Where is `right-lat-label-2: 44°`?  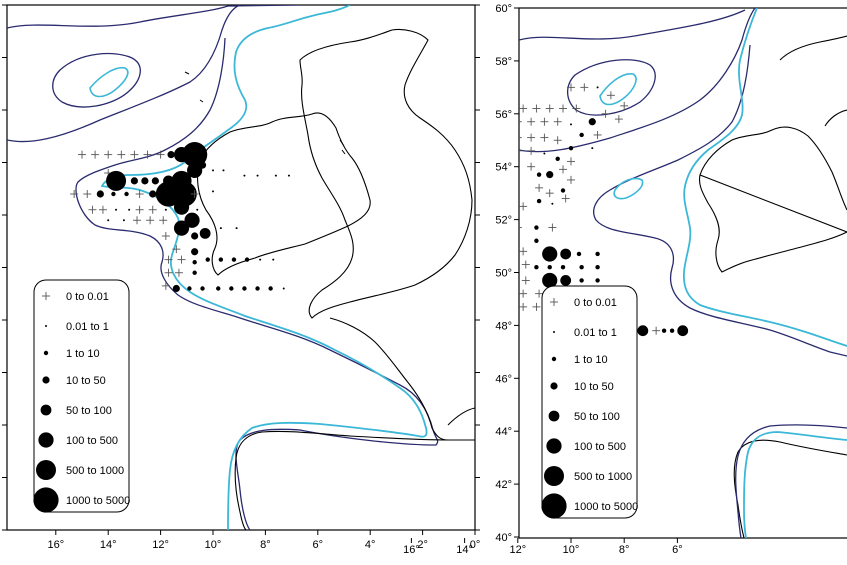
right-lat-label-2: 44° is located at coordinates (503, 432).